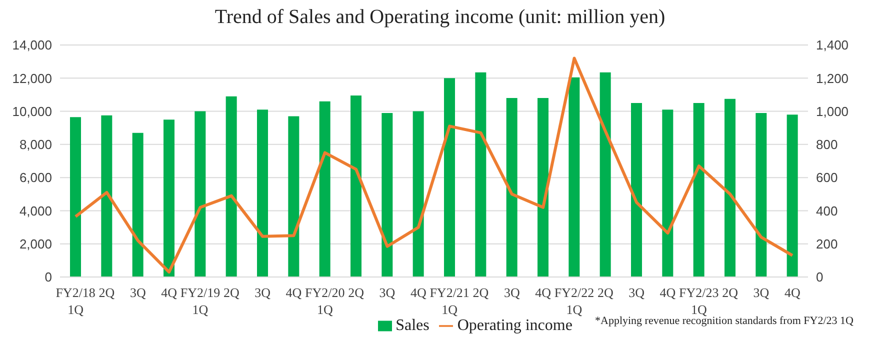  Describe the element at coordinates (832, 78) in the screenshot. I see `y2-tick-label: 1,200` at that location.